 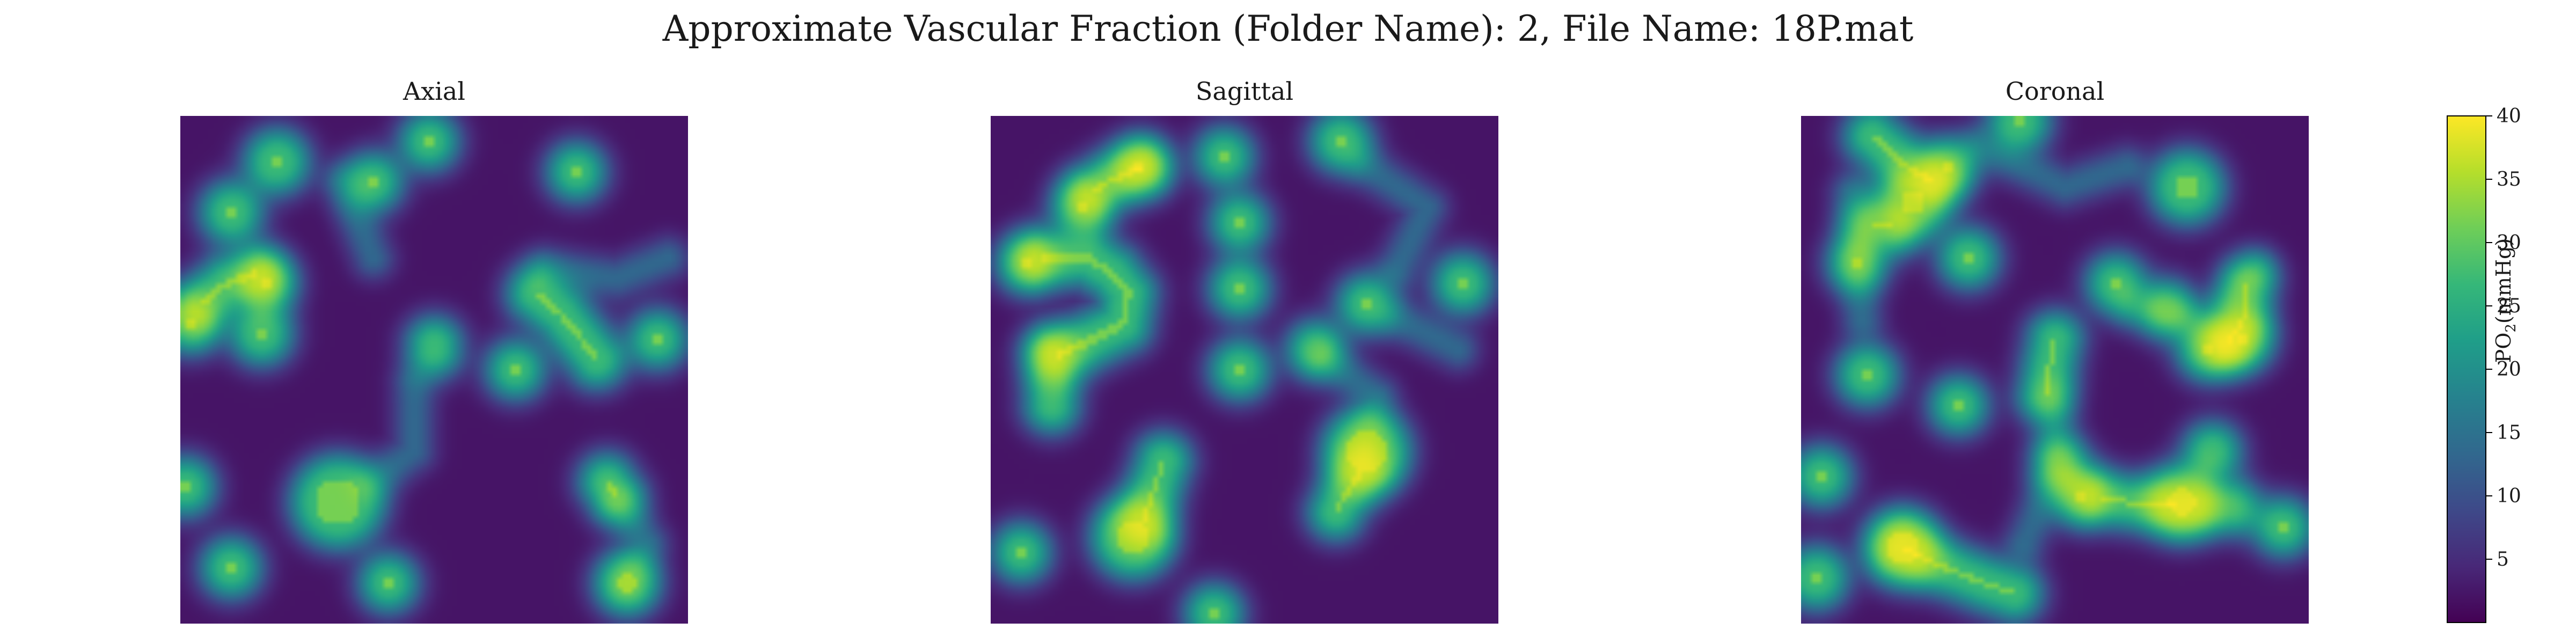 What do you see at coordinates (2503, 559) in the screenshot?
I see `colorbar-tick-label: 5` at bounding box center [2503, 559].